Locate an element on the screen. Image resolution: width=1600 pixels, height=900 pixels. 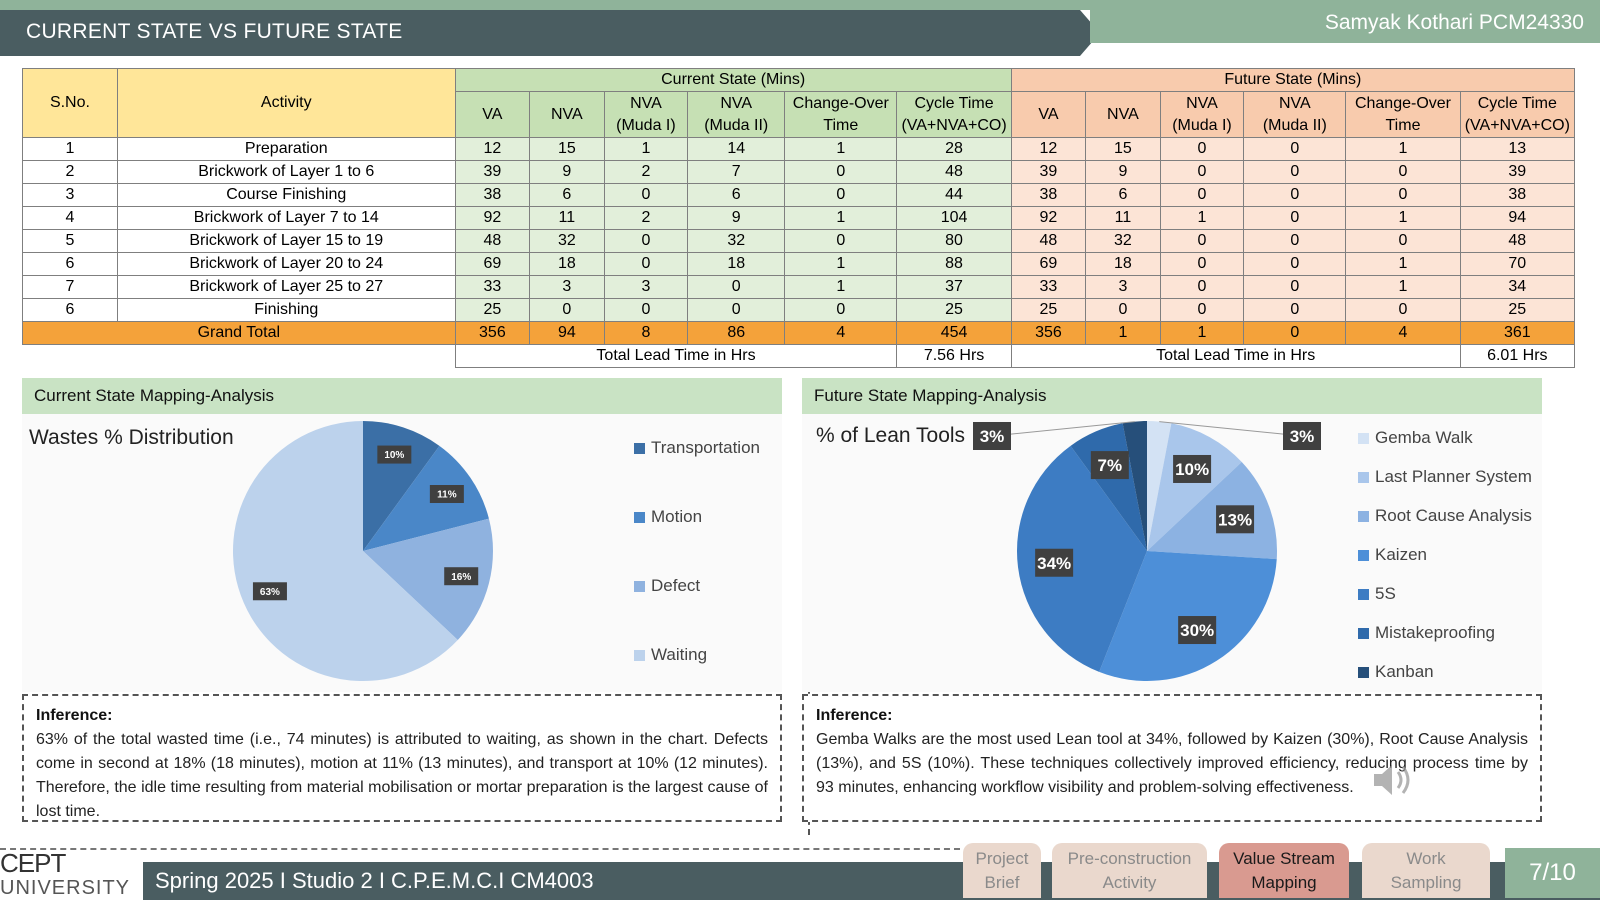
future-col-header: NVA (Muda II) is located at coordinates (1295, 114).